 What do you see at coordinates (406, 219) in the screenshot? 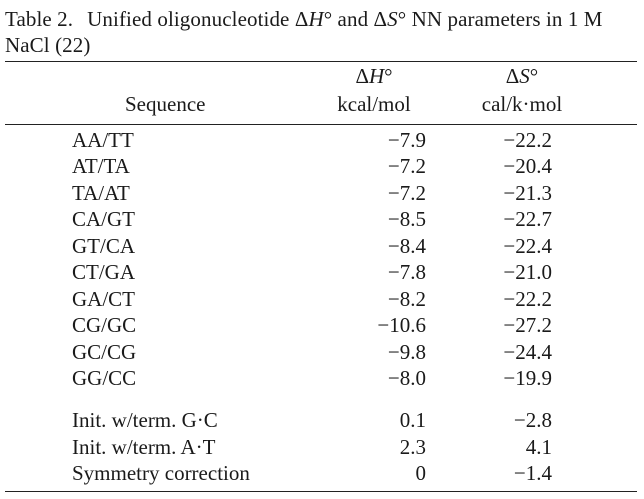
I see `row-delta-h: −8.5` at bounding box center [406, 219].